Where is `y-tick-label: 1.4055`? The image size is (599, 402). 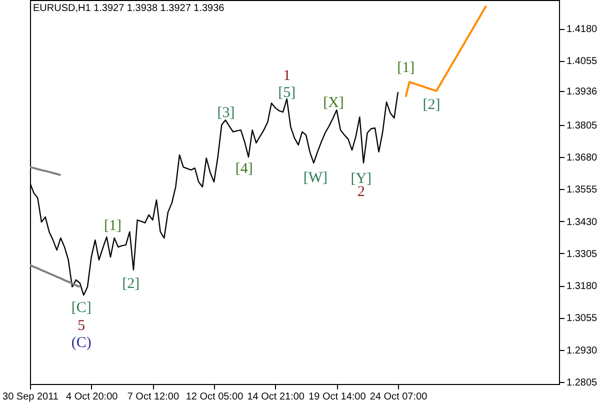
y-tick-label: 1.4055 is located at coordinates (582, 62).